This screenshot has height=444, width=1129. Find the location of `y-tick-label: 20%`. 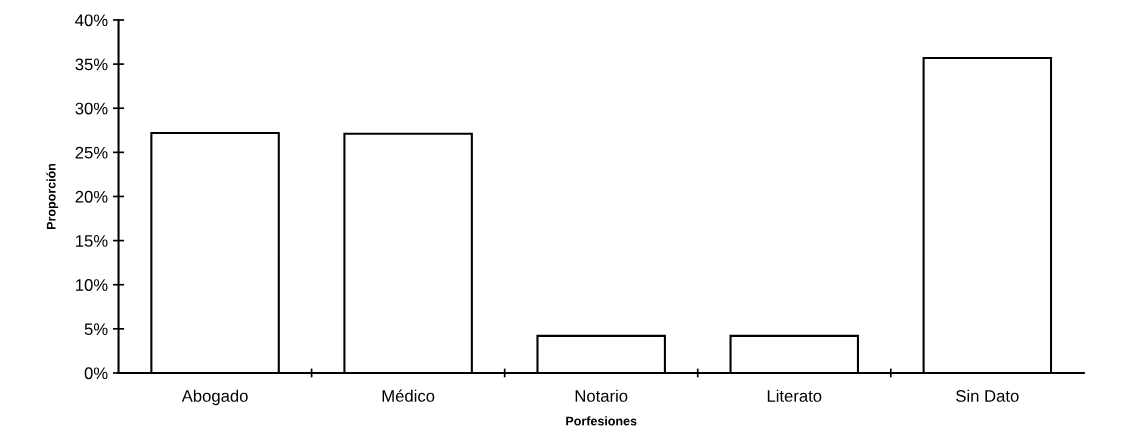

y-tick-label: 20% is located at coordinates (91, 196).